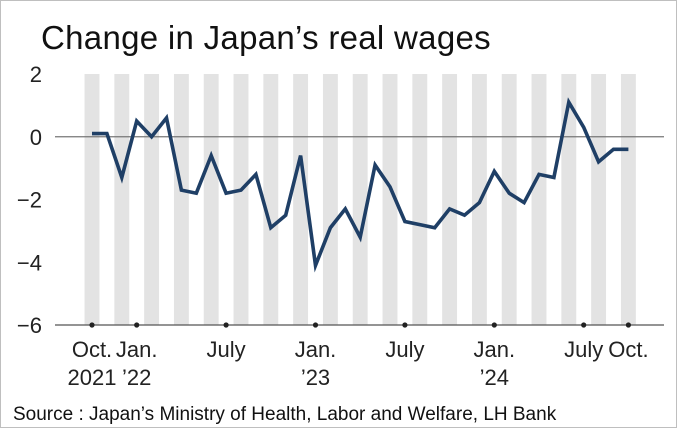 This screenshot has height=428, width=677. Describe the element at coordinates (315, 377) in the screenshot. I see `x-tick-year-label: ’23` at that location.